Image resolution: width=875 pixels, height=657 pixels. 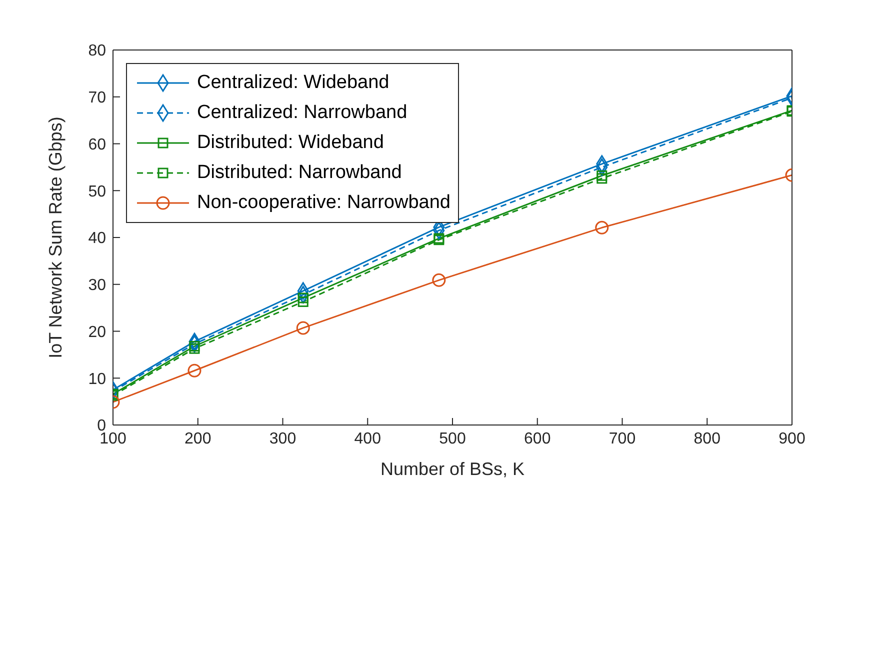 I want to click on x-tick-label: 500, so click(x=452, y=439).